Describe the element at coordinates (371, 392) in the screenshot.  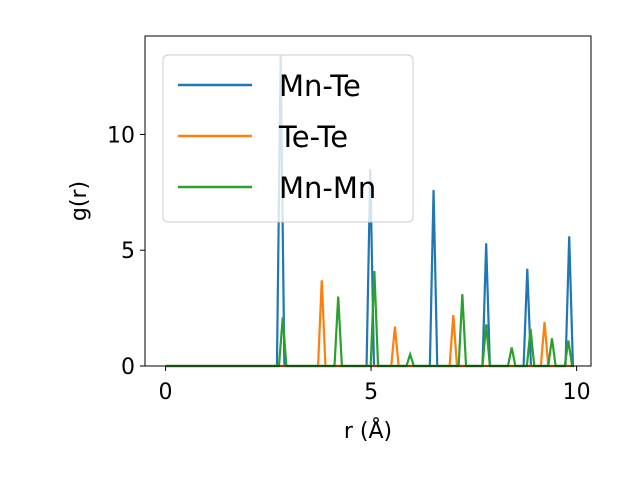
I see `x-tick-label: 5` at that location.